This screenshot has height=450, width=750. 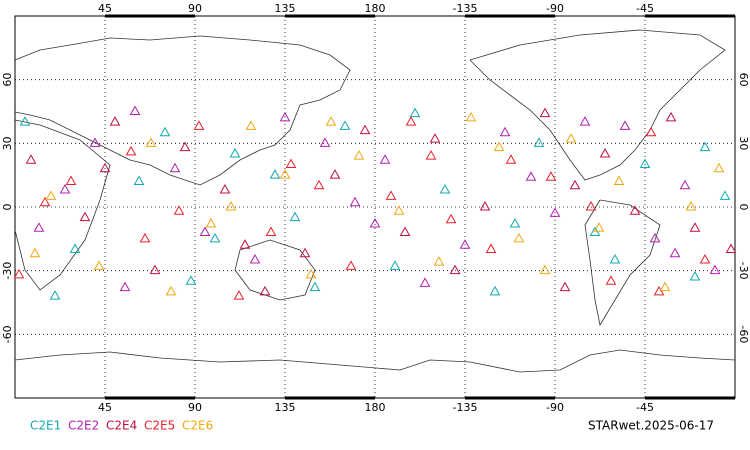 I want to click on y-tick-label: 60, so click(x=7, y=80).